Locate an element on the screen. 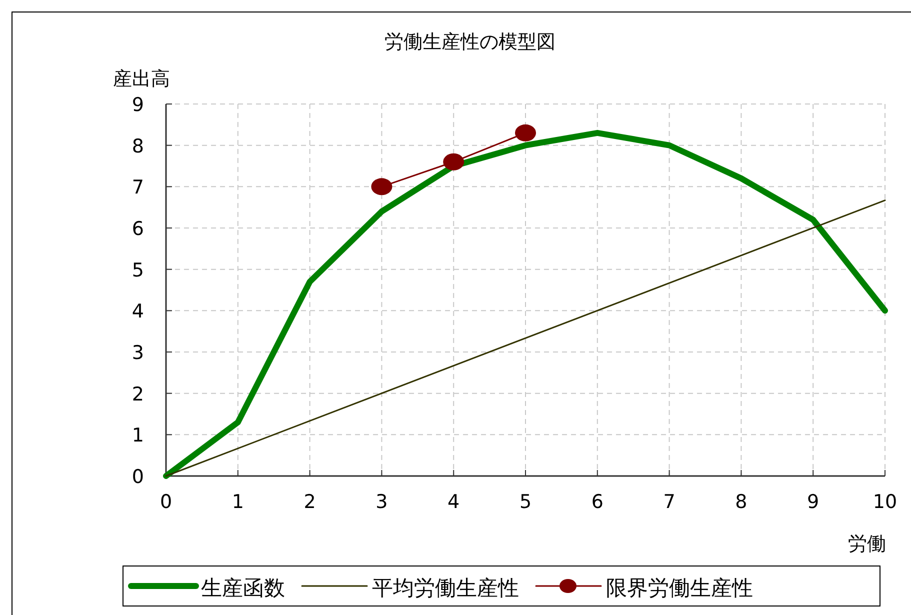  x-tick-label: 9 is located at coordinates (813, 502).